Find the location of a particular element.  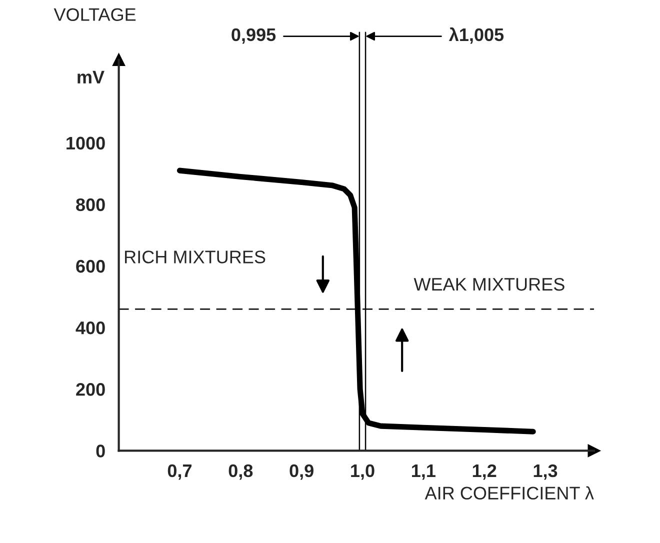

y-tick-label: 1000 is located at coordinates (85, 143).